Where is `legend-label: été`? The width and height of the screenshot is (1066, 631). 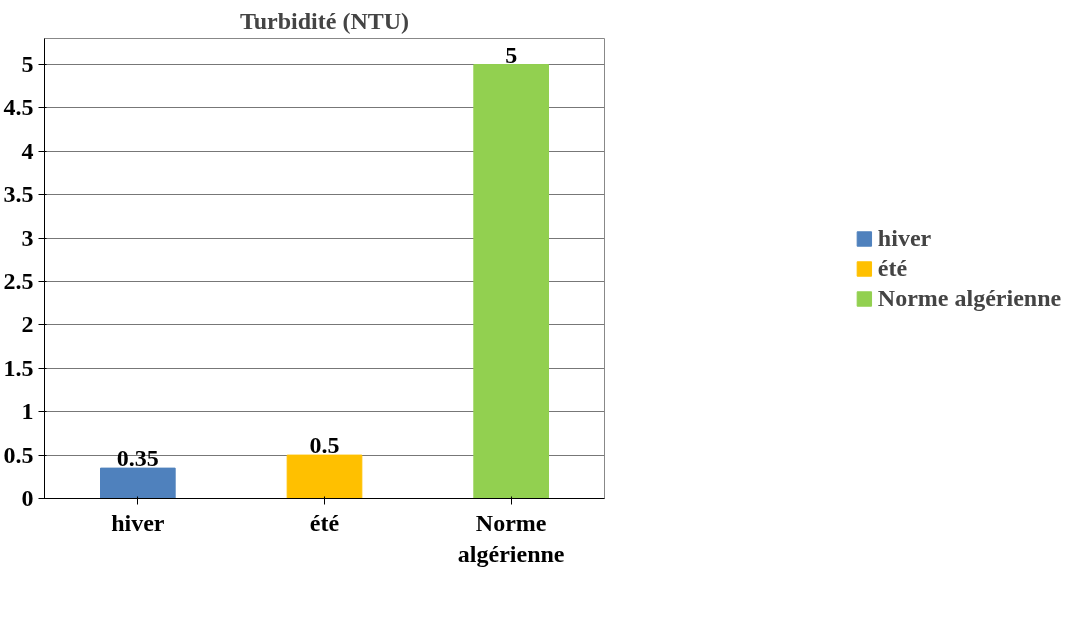
legend-label: été is located at coordinates (892, 268).